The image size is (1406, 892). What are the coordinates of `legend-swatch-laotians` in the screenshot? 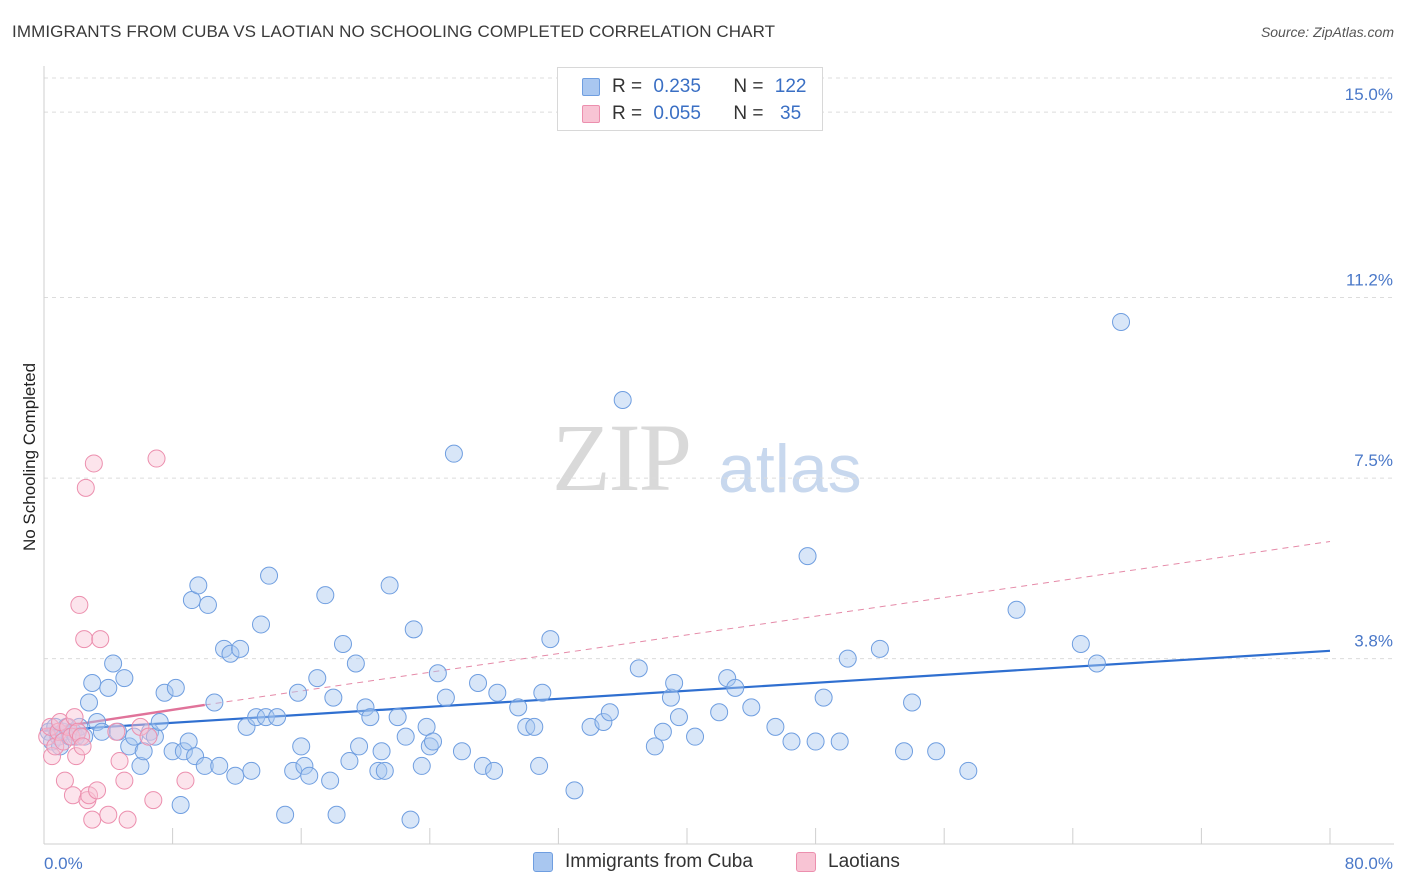 It's located at (591, 114).